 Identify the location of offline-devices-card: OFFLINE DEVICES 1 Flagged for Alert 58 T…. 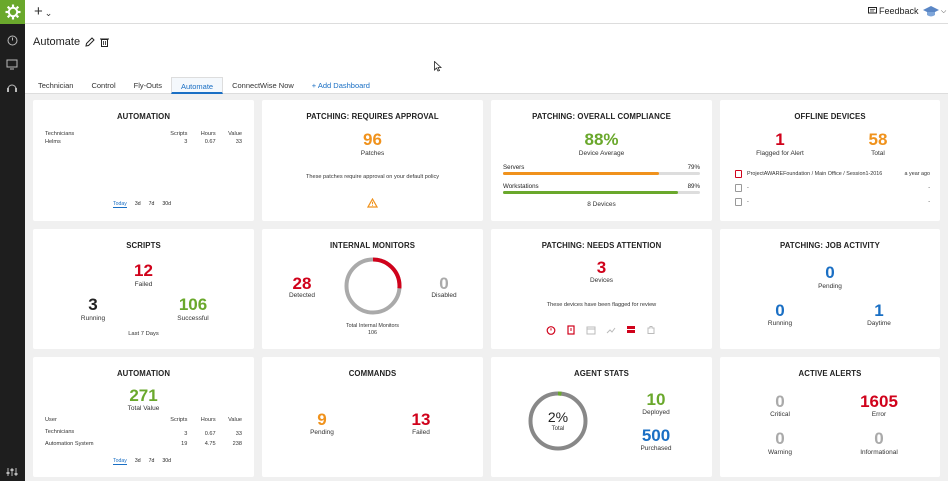
(830, 160).